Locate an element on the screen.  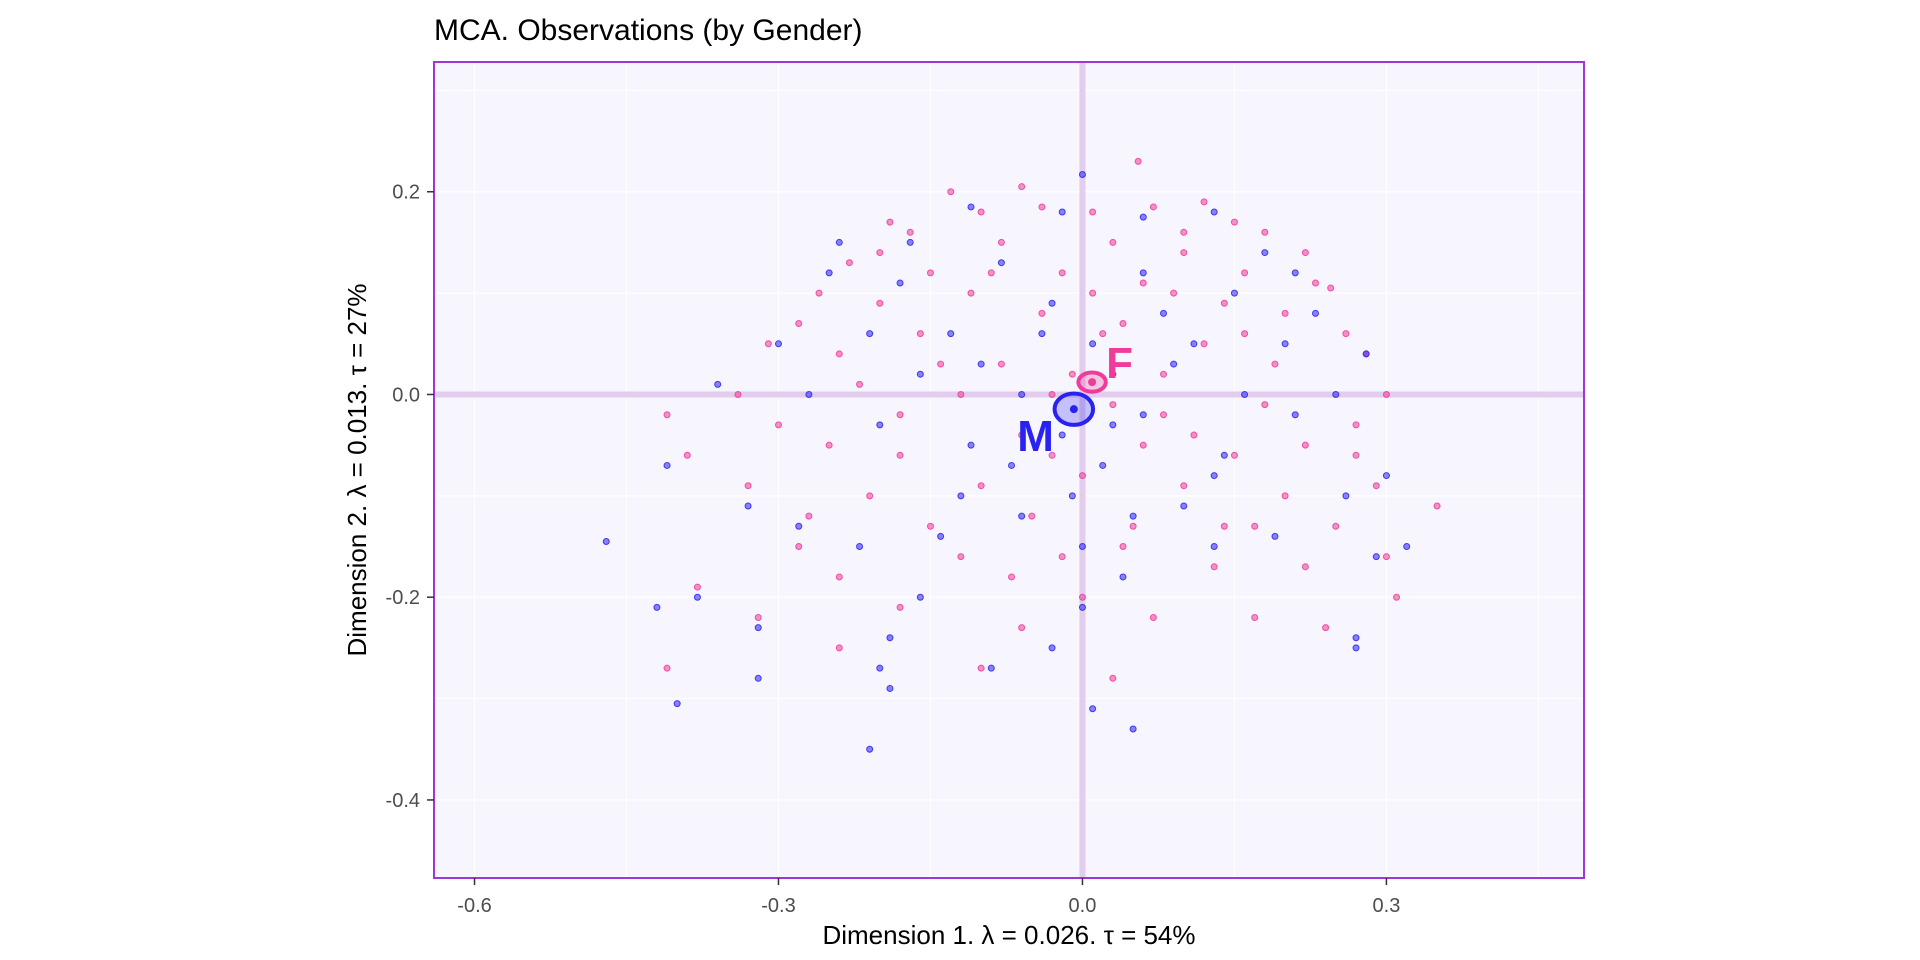
x-axis: -0.6 -0.3 0.0 0.3 is located at coordinates (928, 897).